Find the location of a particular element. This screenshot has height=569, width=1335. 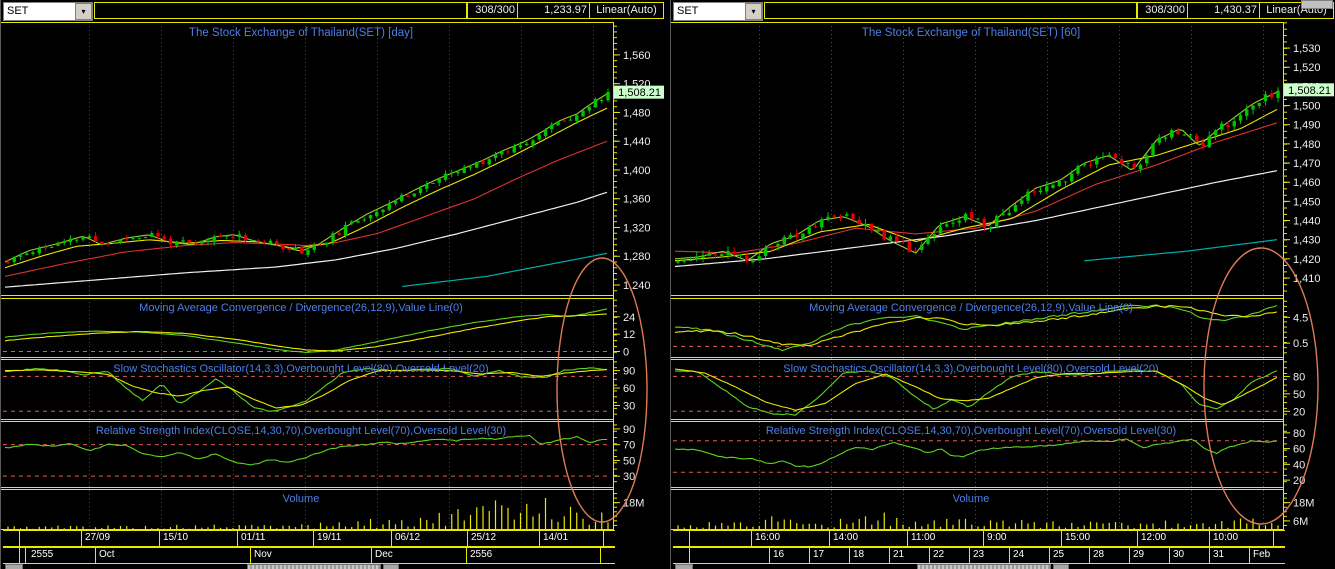

svg-text: 1,410 is located at coordinates (1307, 279).